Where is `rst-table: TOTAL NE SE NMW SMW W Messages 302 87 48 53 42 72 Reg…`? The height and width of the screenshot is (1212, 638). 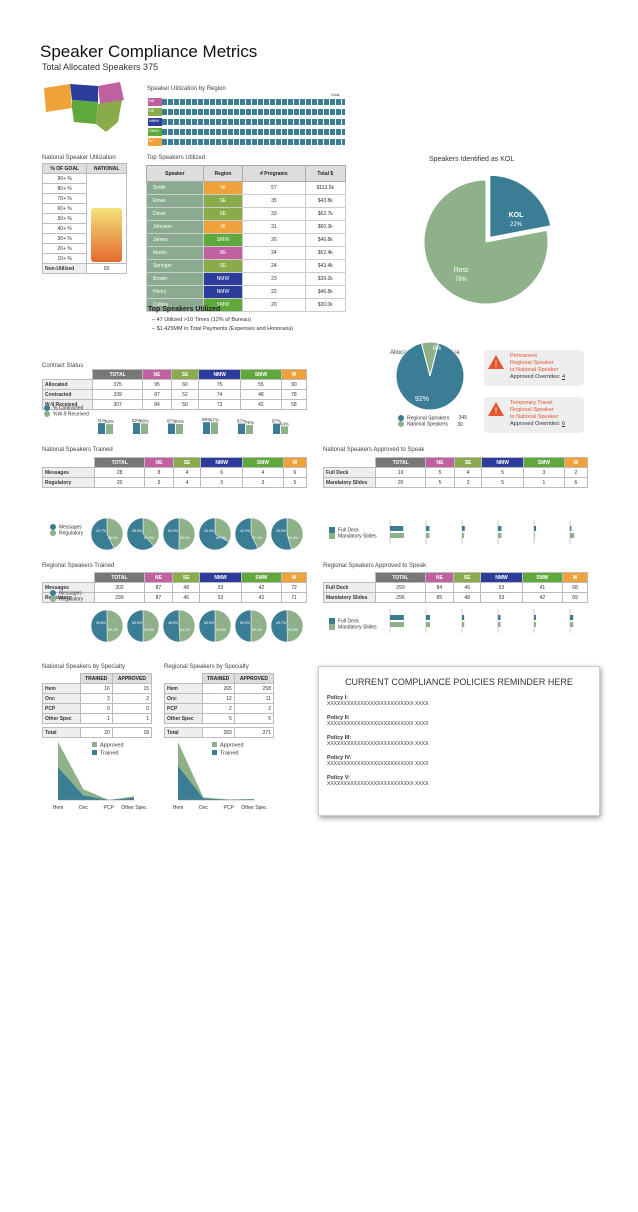
rst-table: TOTAL NE SE NMW SMW W Messages 302 87 48 53 42 72 Reg… is located at coordinates (174, 587).